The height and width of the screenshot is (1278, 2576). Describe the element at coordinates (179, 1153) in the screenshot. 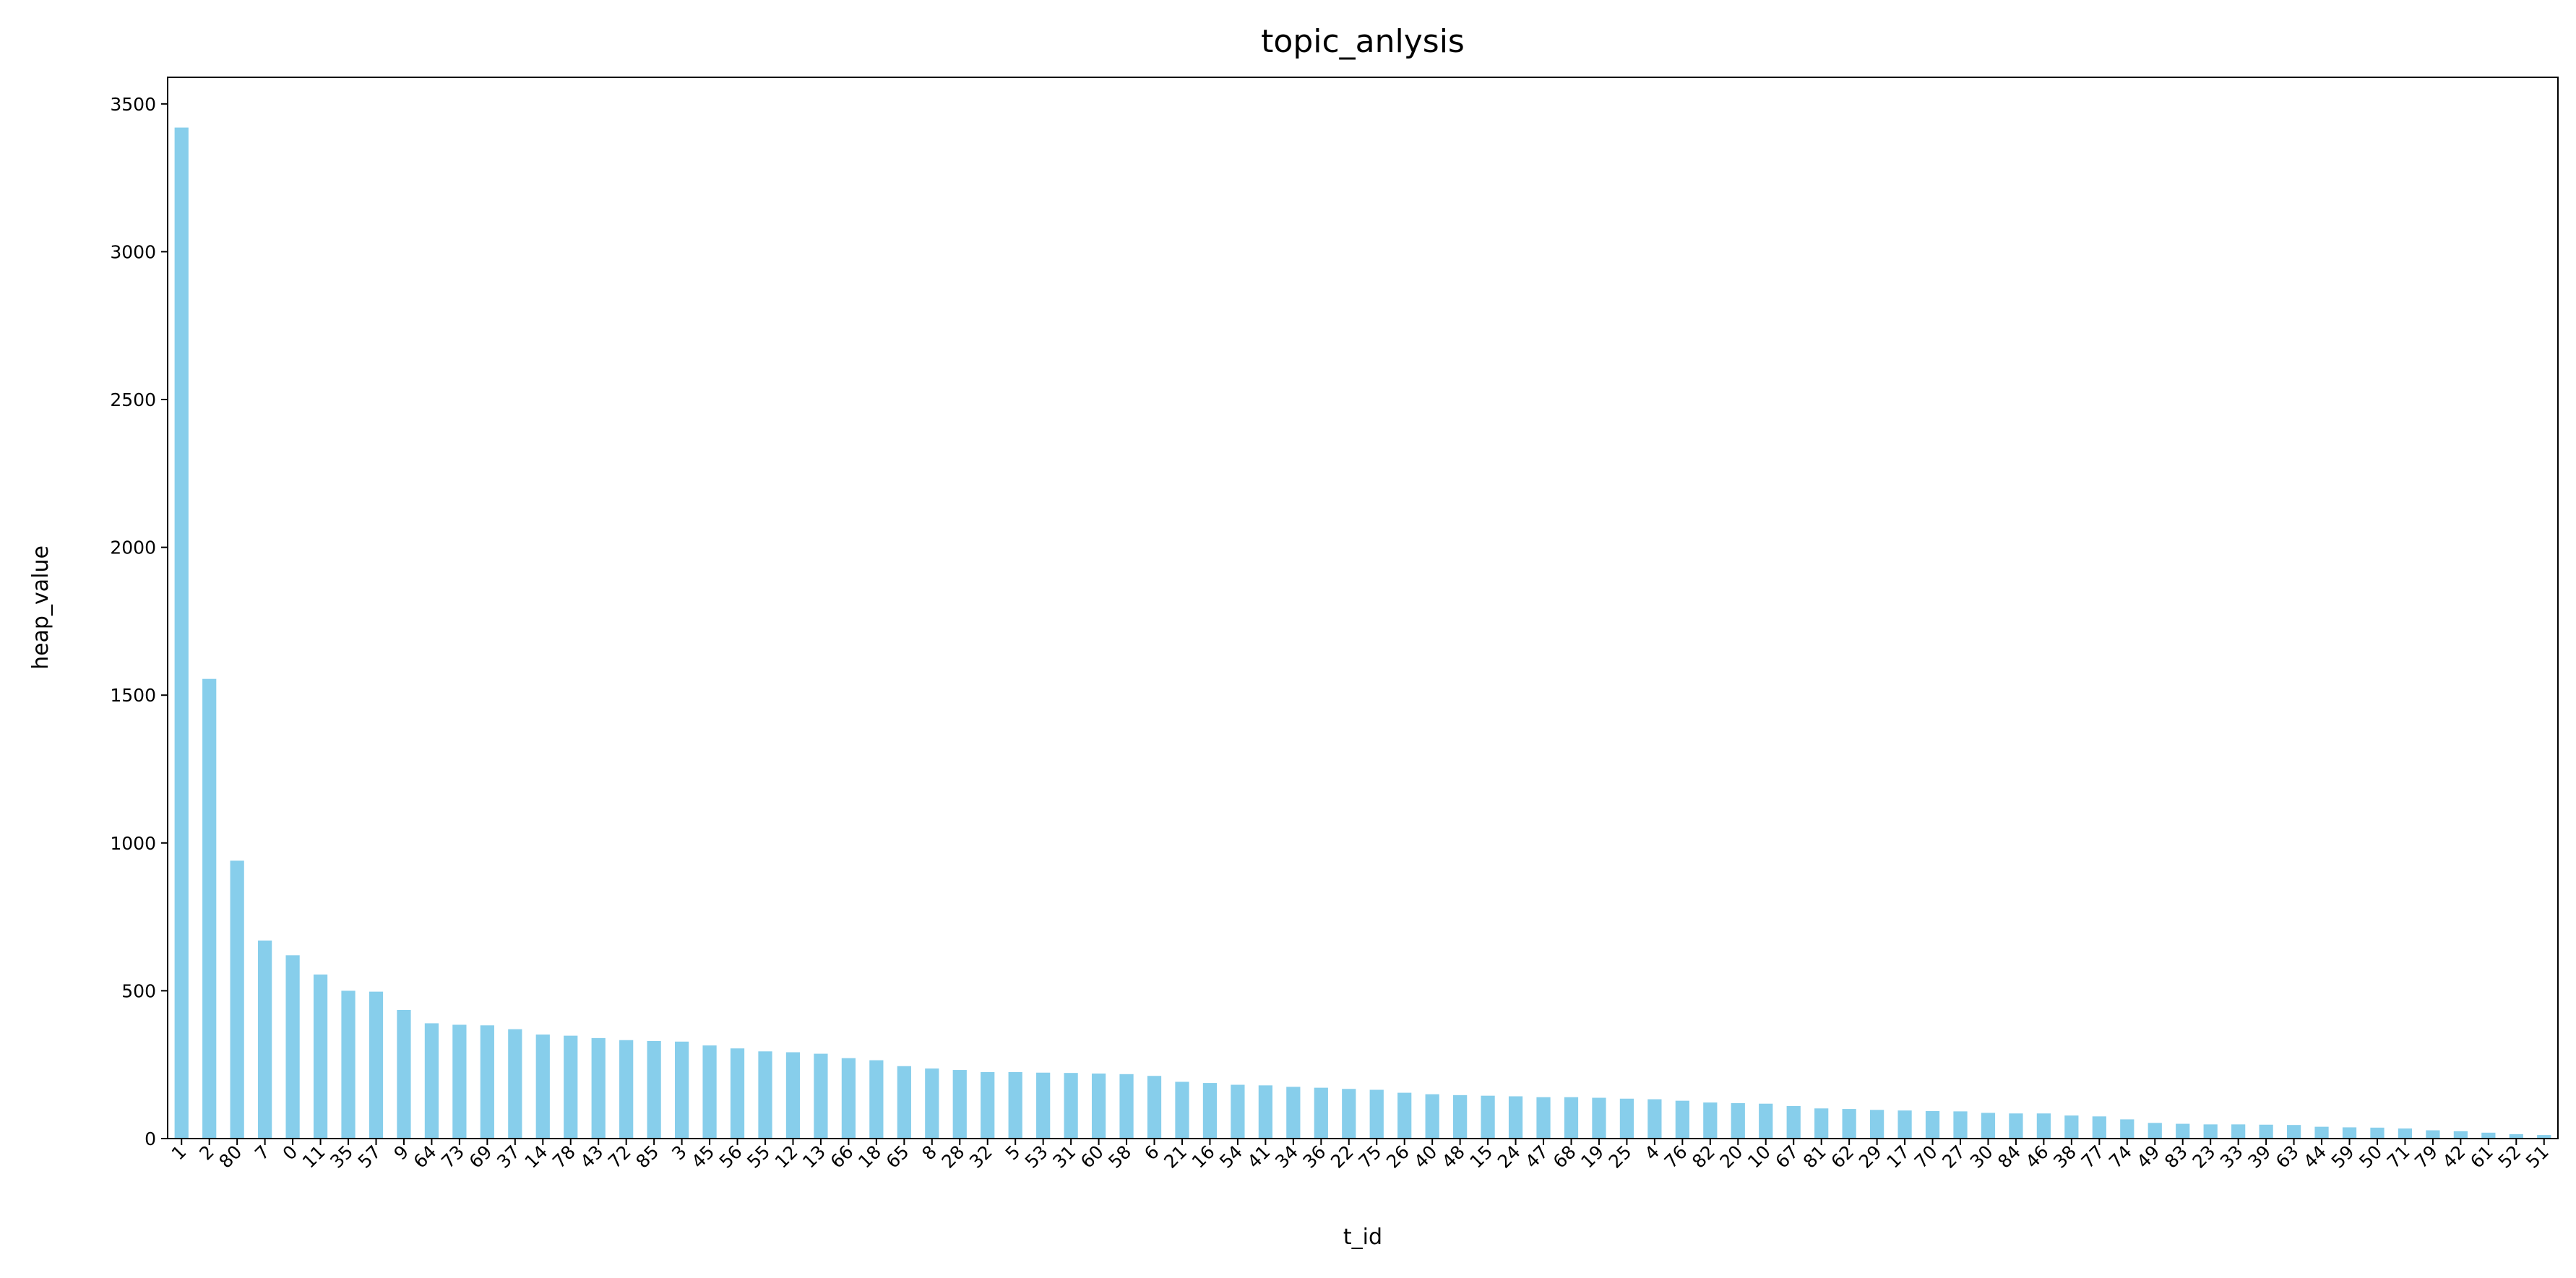

I see `x-tick-label: 1` at that location.